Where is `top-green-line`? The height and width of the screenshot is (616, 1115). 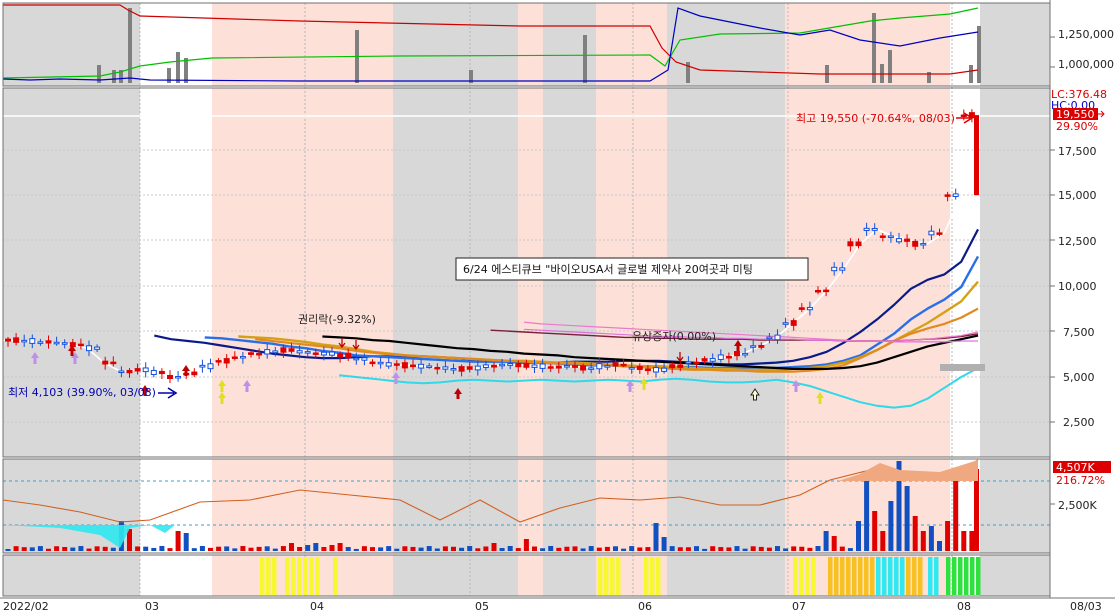 top-green-line is located at coordinates (490, 43).